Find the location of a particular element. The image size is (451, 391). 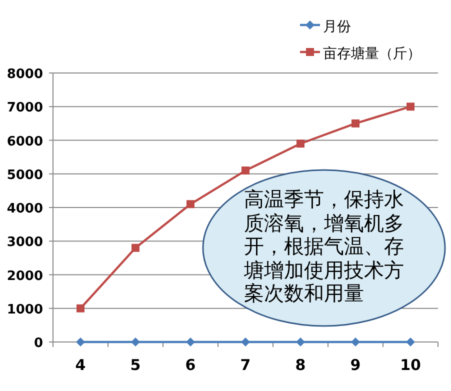

legend-label: 亩存塘量（斤） is located at coordinates (372, 54).